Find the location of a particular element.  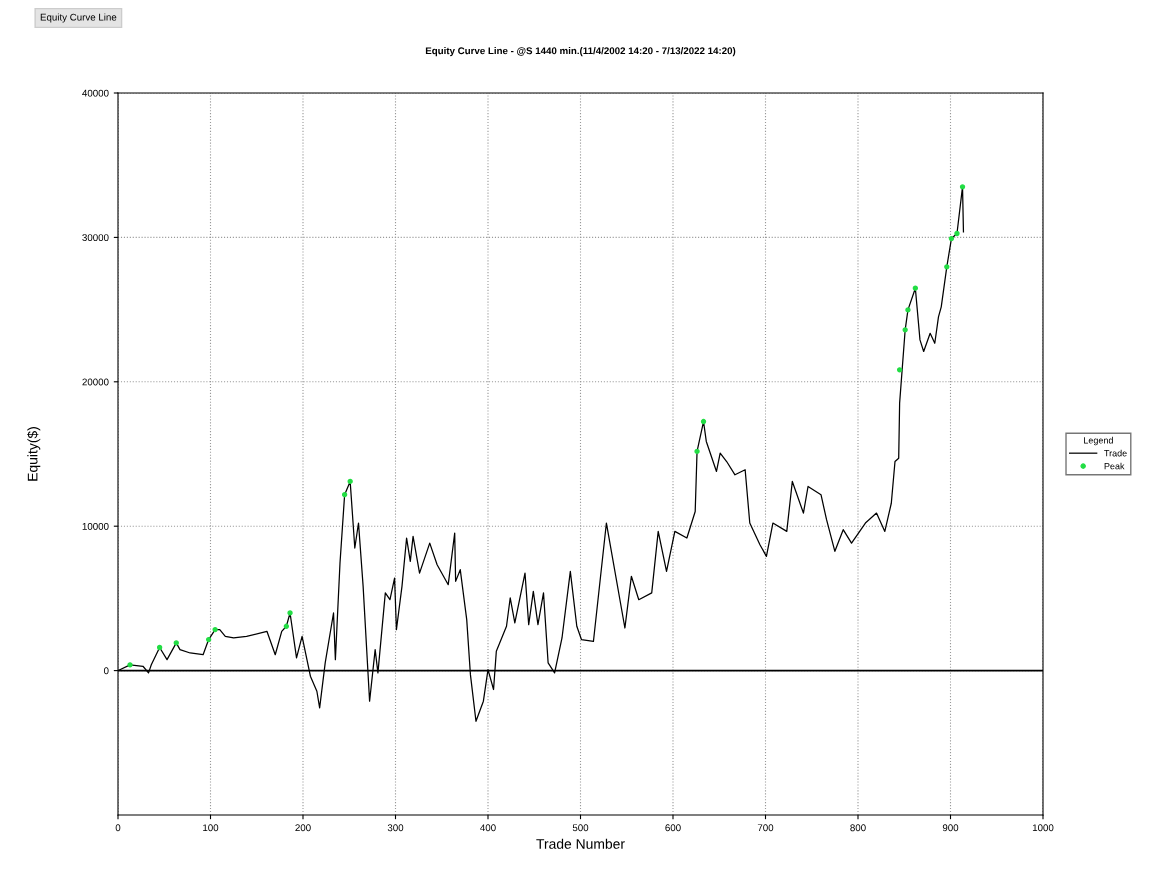

x-tick-label: 1000 is located at coordinates (1043, 828).